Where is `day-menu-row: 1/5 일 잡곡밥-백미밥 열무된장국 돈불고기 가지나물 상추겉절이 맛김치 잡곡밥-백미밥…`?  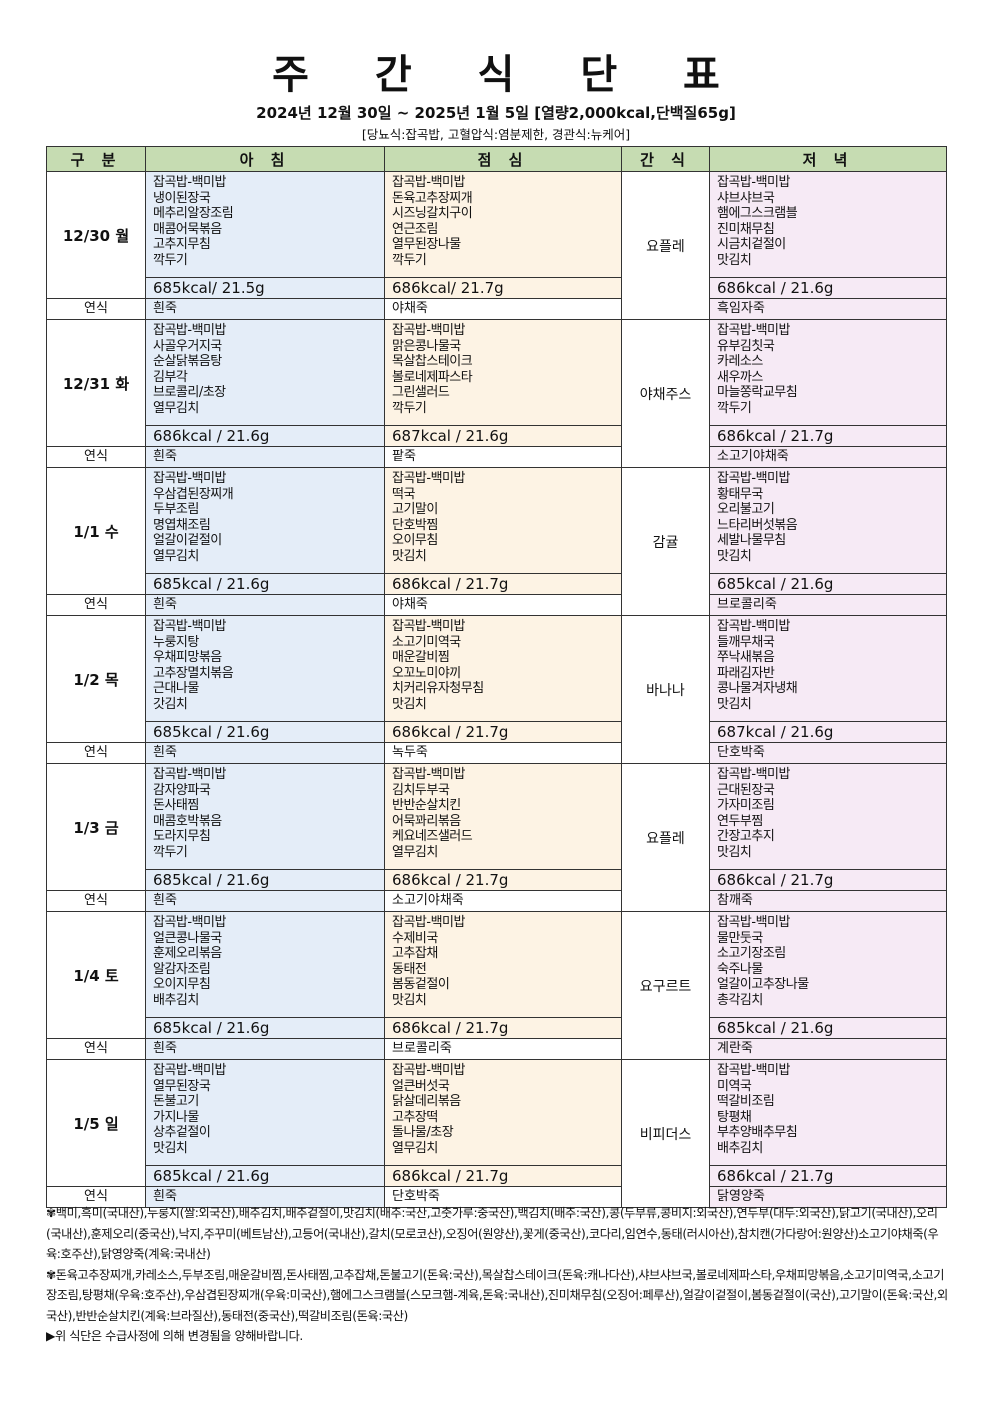 day-menu-row: 1/5 일 잡곡밥-백미밥 열무된장국 돈불고기 가지나물 상추겉절이 맛김치 잡곡밥-백미밥… is located at coordinates (496, 1133).